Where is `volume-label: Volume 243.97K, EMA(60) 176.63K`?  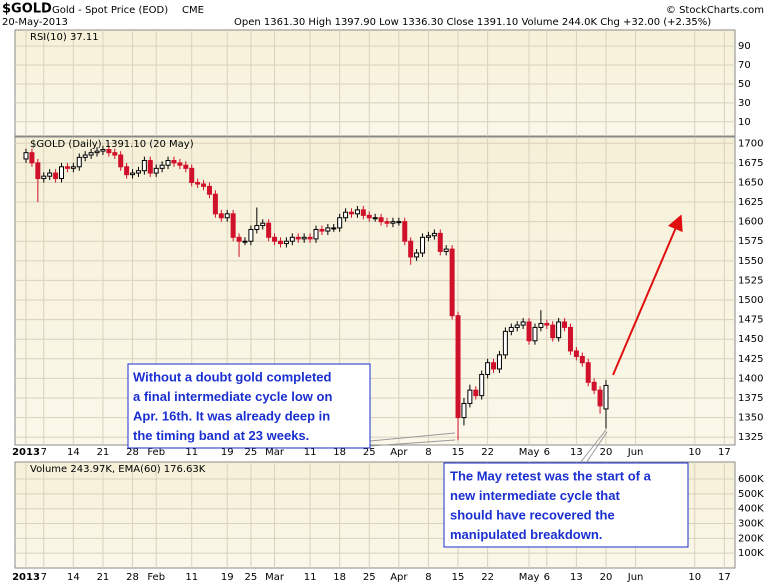
volume-label: Volume 243.97K, EMA(60) 176.63K is located at coordinates (118, 469).